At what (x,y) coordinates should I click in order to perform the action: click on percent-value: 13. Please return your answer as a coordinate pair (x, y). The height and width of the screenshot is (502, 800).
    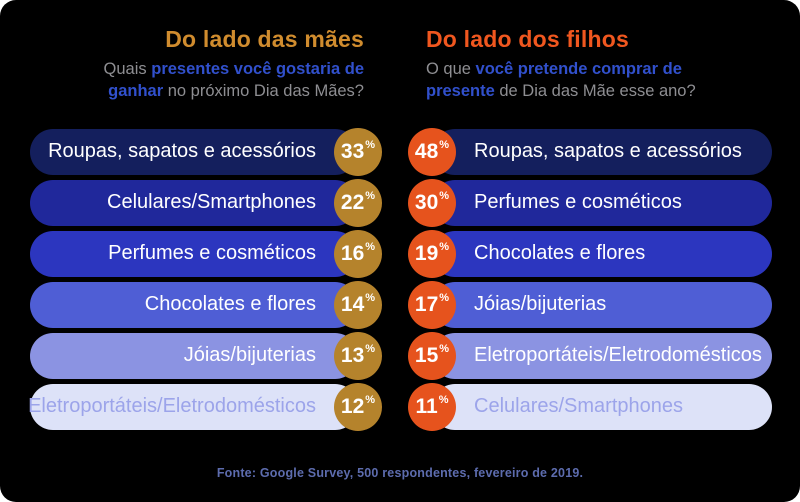
    Looking at the image, I should click on (352, 356).